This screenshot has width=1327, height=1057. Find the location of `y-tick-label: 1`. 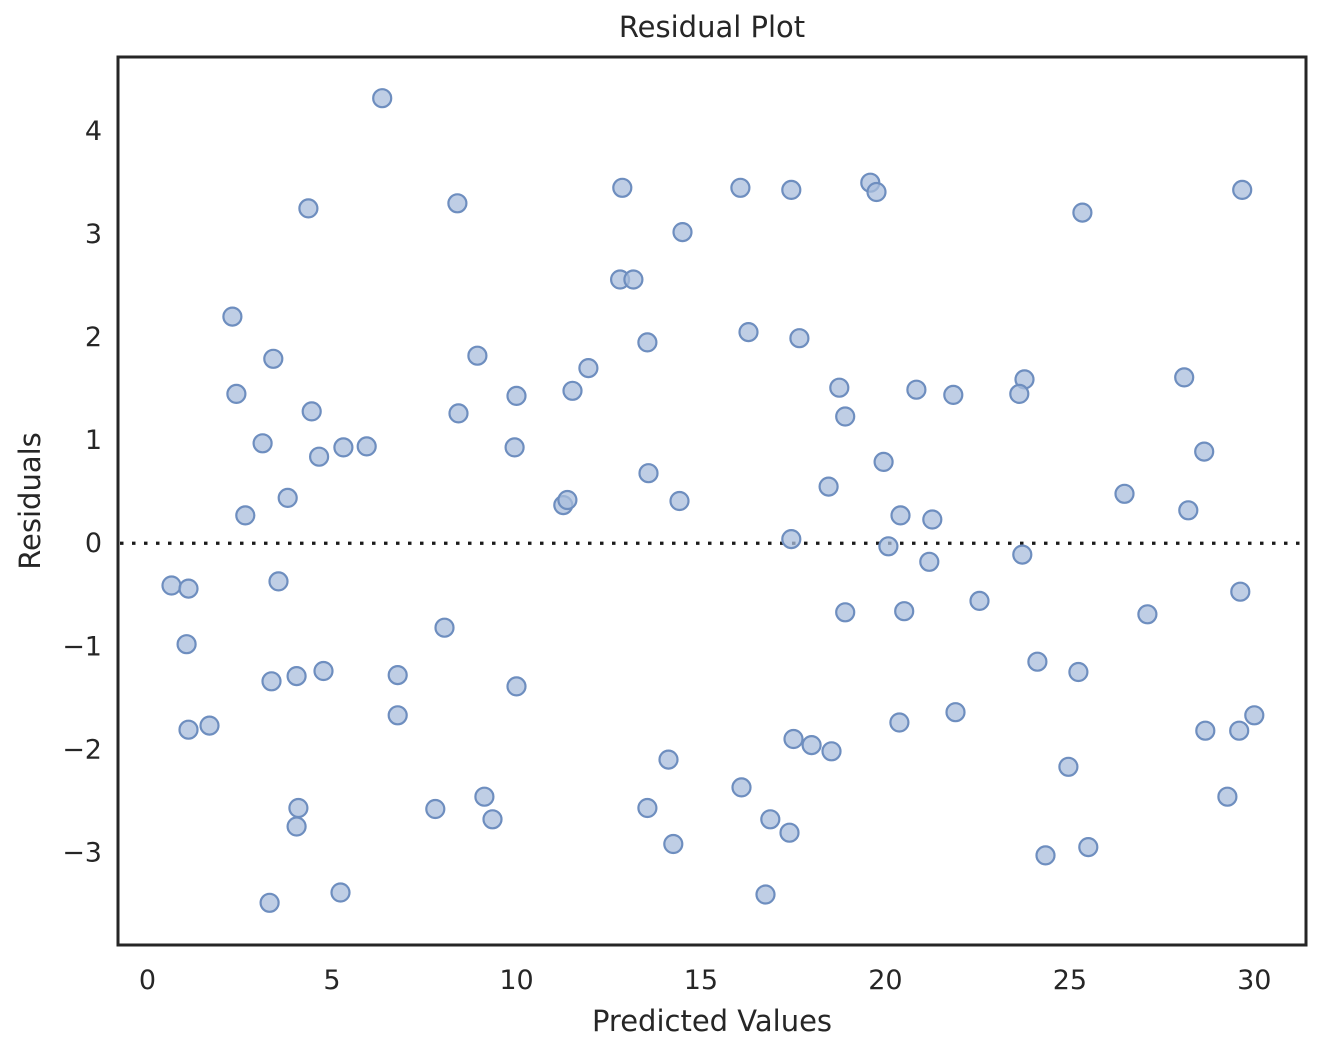

y-tick-label: 1 is located at coordinates (93, 440).